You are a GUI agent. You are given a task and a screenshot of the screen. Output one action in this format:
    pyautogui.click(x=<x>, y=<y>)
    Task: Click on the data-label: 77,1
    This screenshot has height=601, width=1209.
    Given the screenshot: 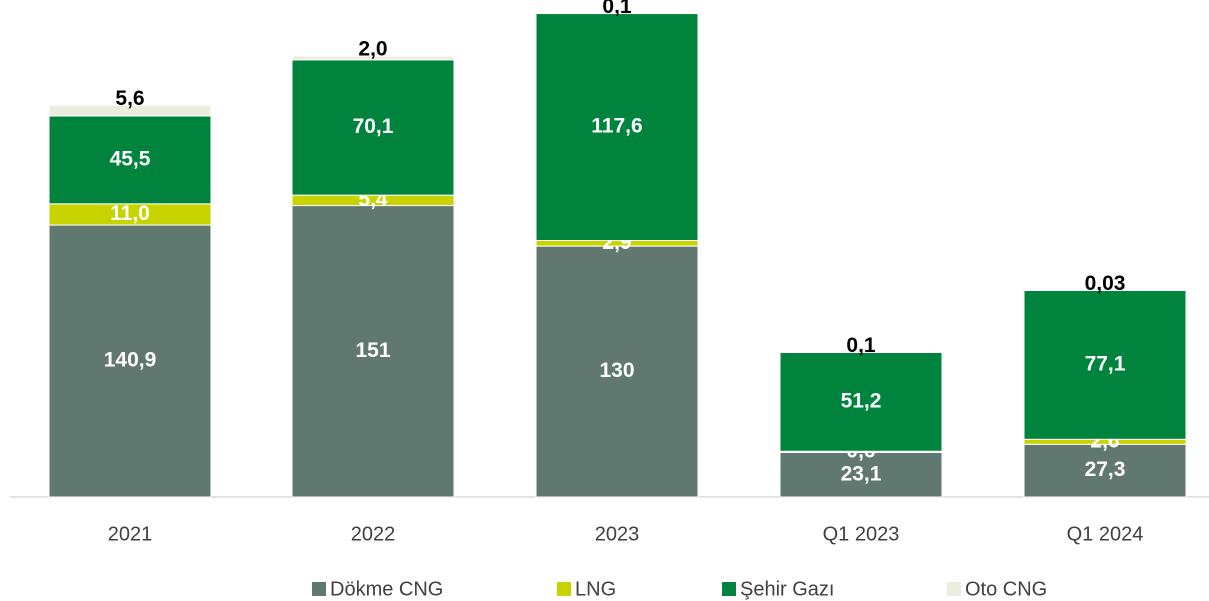 What is the action you would take?
    pyautogui.click(x=1105, y=363)
    